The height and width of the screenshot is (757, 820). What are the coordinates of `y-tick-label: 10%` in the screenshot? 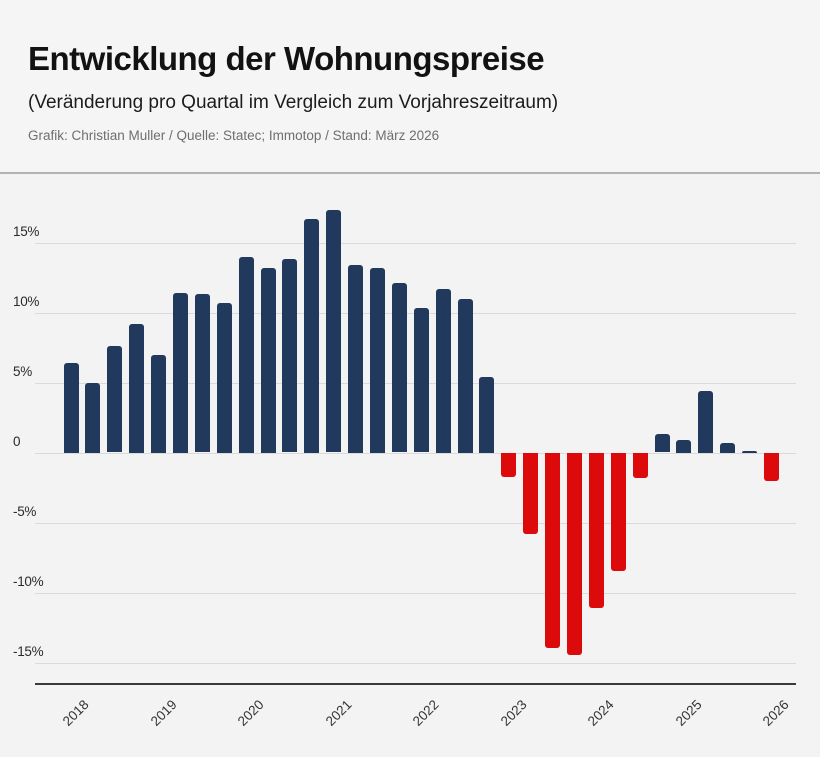 It's located at (26, 301).